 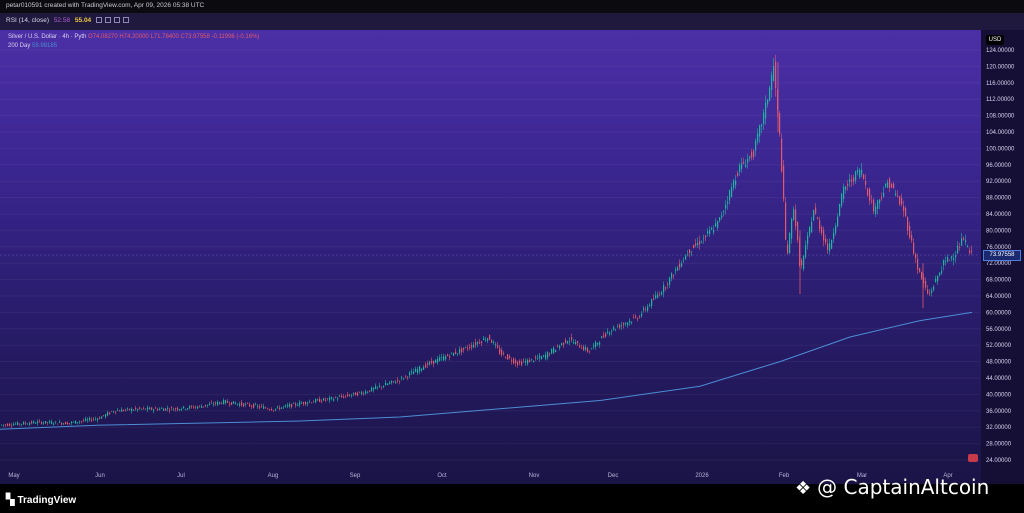 I want to click on price-tick-label: 60.00000, so click(x=999, y=313).